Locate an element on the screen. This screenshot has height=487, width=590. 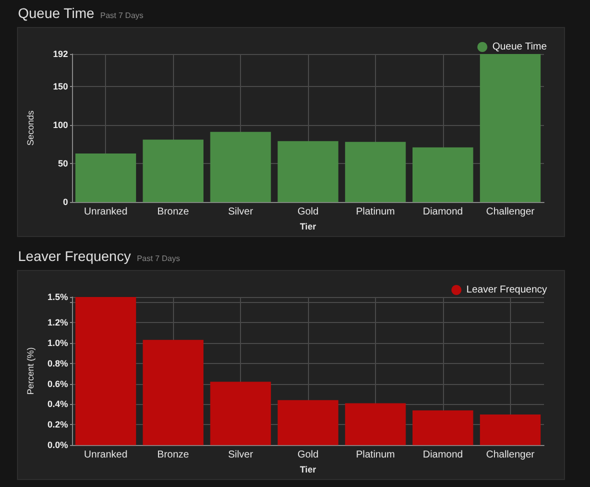
y-tick-label: 1.0% is located at coordinates (57, 343).